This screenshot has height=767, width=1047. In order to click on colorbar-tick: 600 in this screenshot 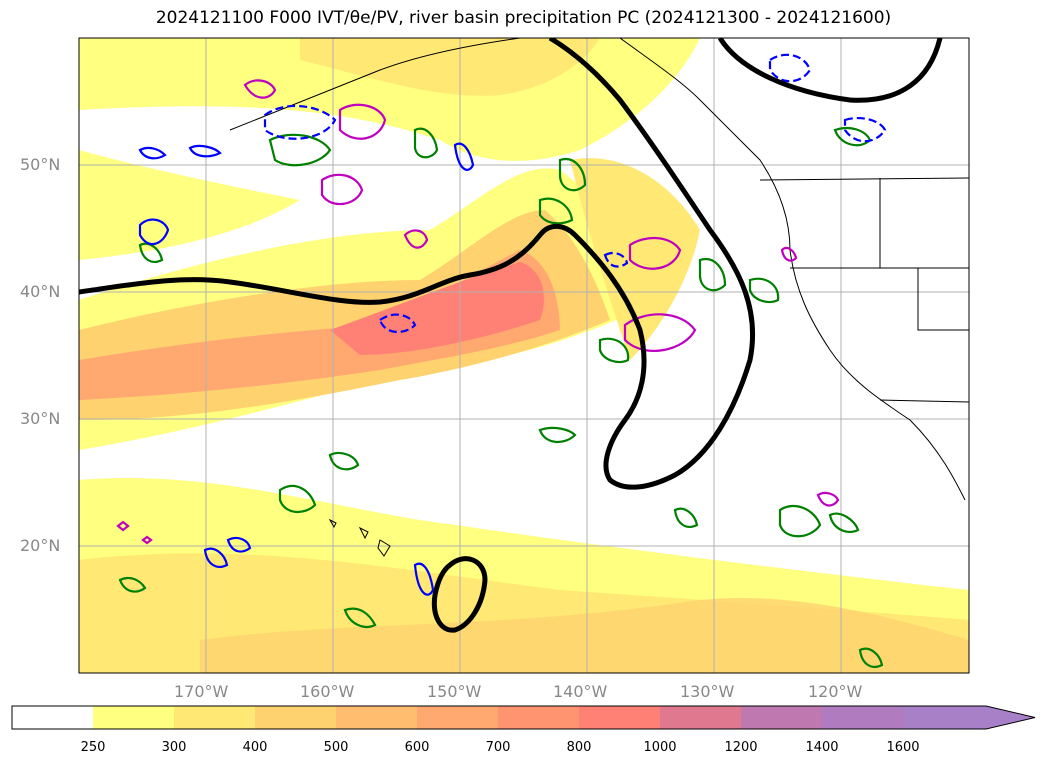, I will do `click(417, 747)`.